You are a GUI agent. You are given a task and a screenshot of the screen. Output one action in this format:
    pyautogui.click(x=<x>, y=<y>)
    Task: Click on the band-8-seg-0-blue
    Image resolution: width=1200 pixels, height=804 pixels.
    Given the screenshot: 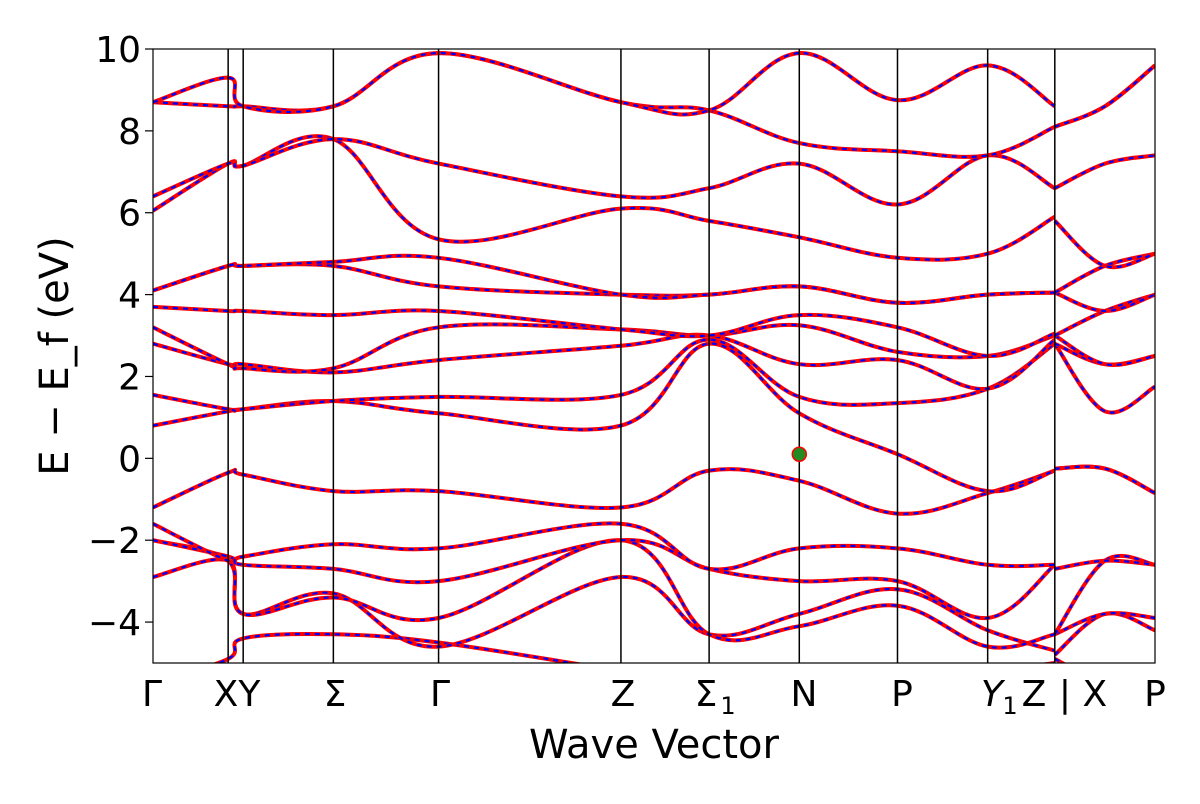 What is the action you would take?
    pyautogui.click(x=604, y=362)
    